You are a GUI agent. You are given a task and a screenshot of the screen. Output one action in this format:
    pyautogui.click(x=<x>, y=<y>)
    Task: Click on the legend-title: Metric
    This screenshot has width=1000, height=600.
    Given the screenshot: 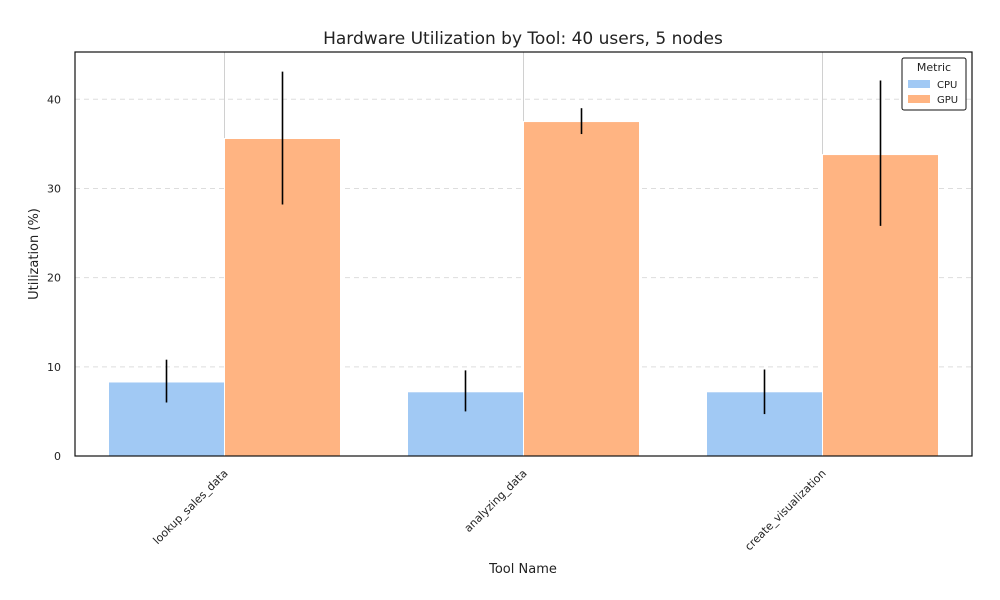 What is the action you would take?
    pyautogui.click(x=934, y=67)
    